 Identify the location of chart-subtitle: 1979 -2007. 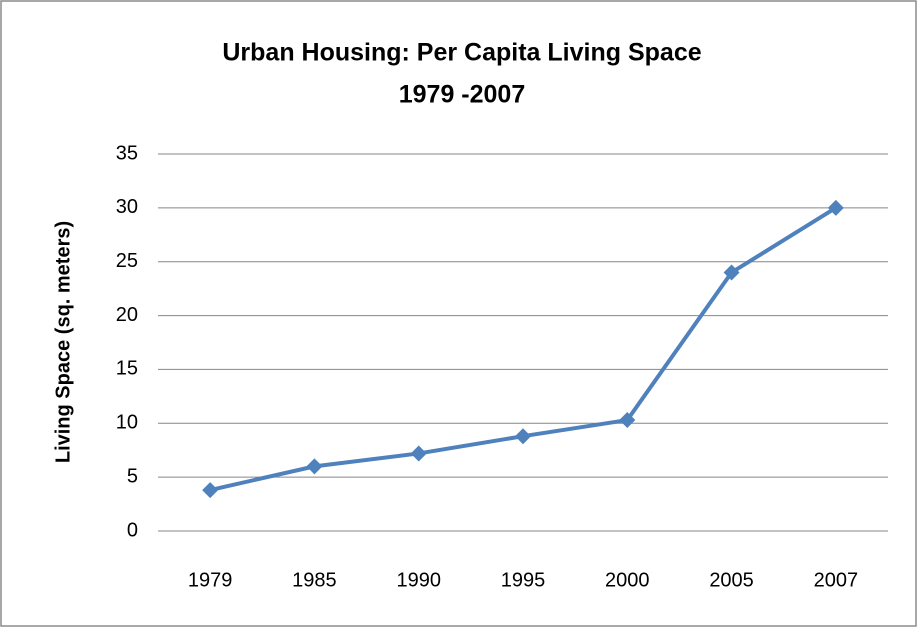
(462, 95).